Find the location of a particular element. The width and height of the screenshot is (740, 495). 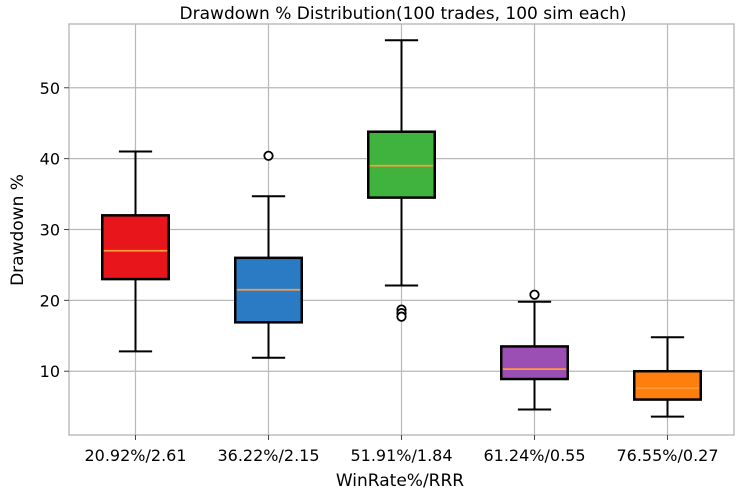

y-tick-label: 40 is located at coordinates (50, 159).